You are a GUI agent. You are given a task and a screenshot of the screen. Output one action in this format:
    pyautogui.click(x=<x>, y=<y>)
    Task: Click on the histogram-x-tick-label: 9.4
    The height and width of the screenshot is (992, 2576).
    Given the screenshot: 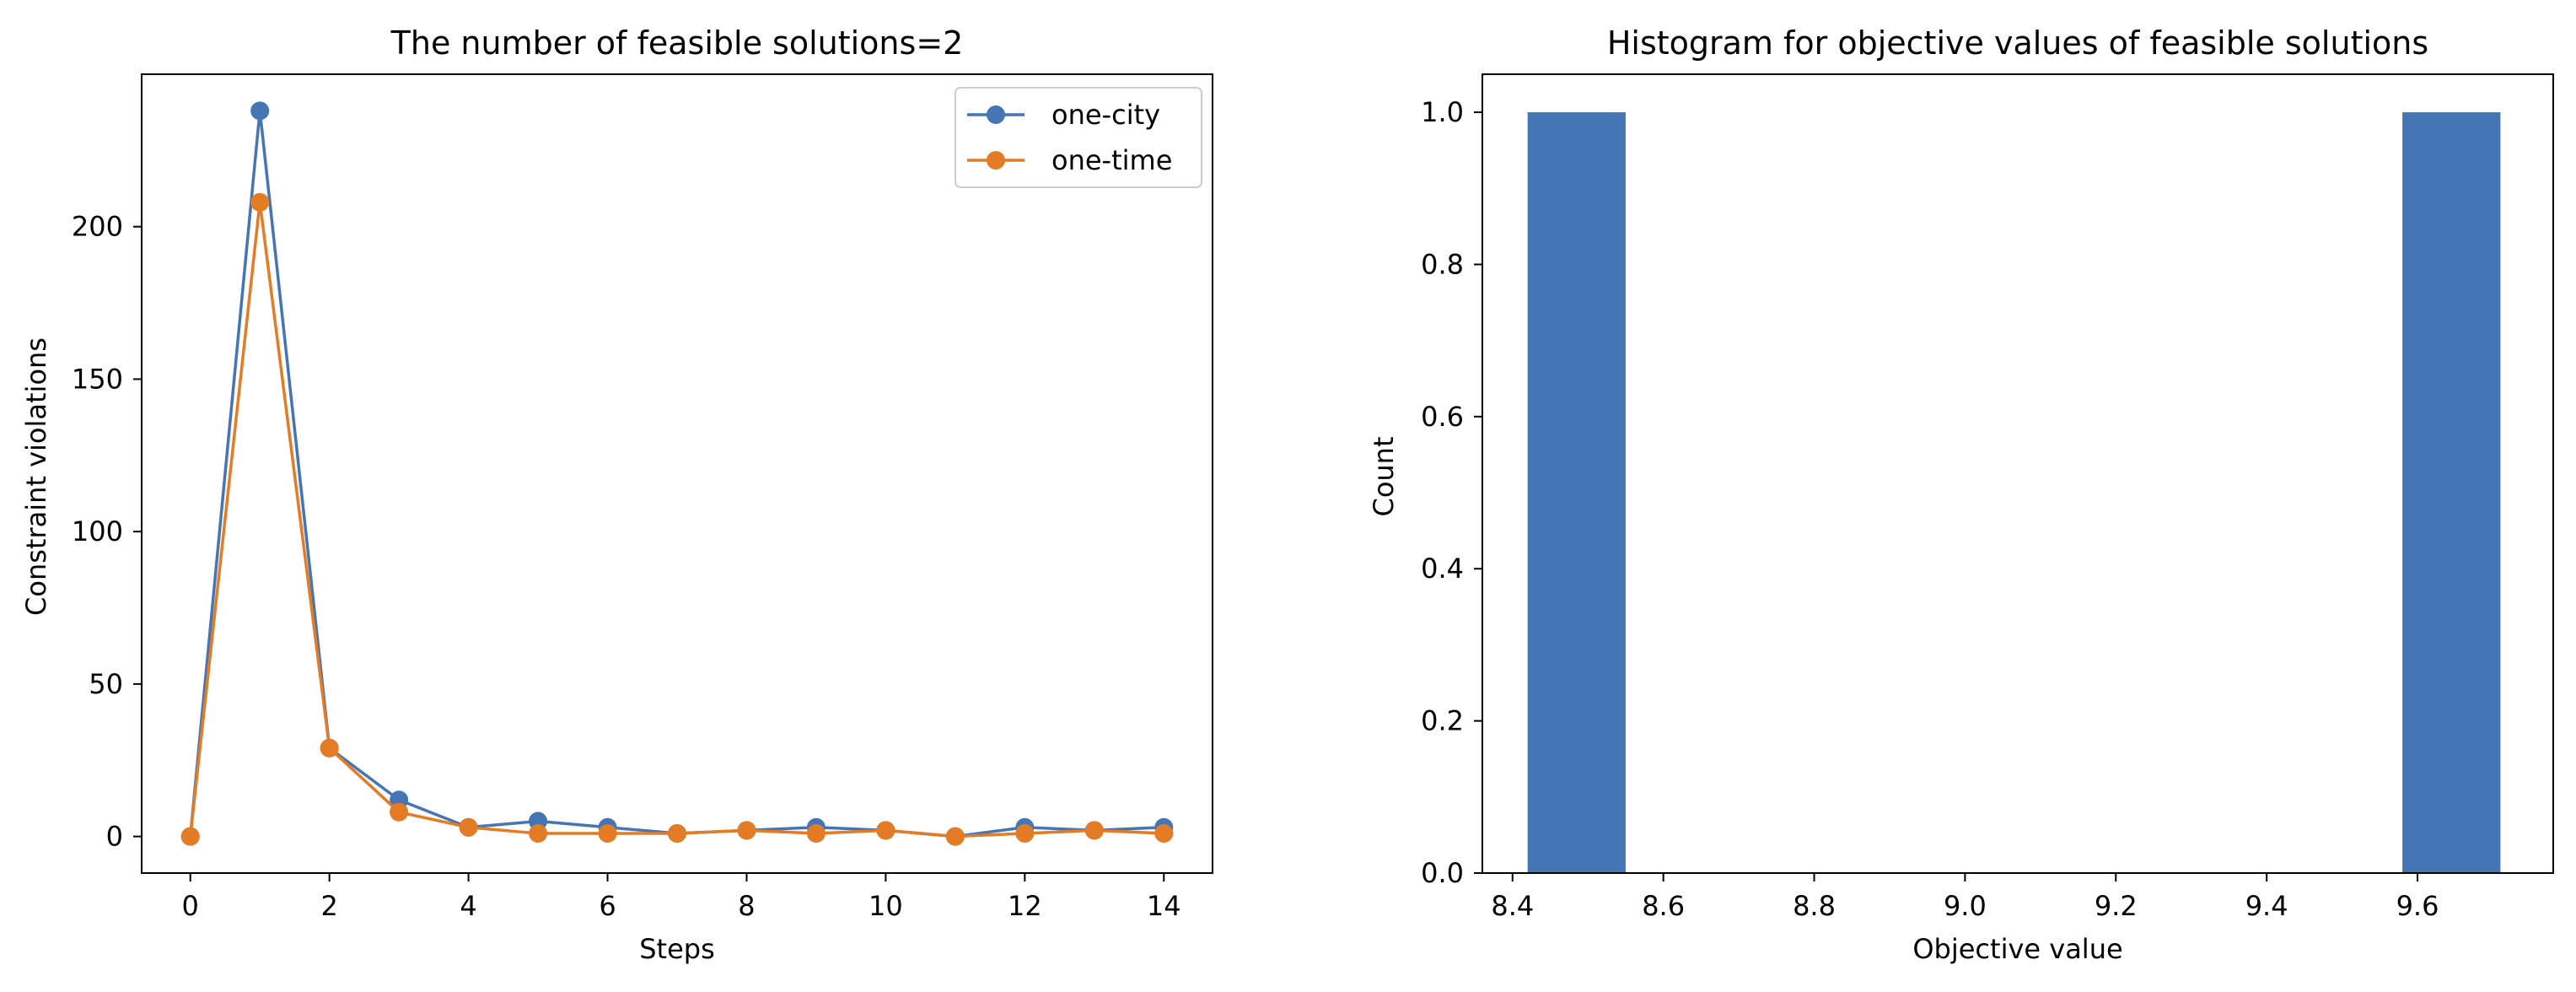 What is the action you would take?
    pyautogui.click(x=2266, y=906)
    